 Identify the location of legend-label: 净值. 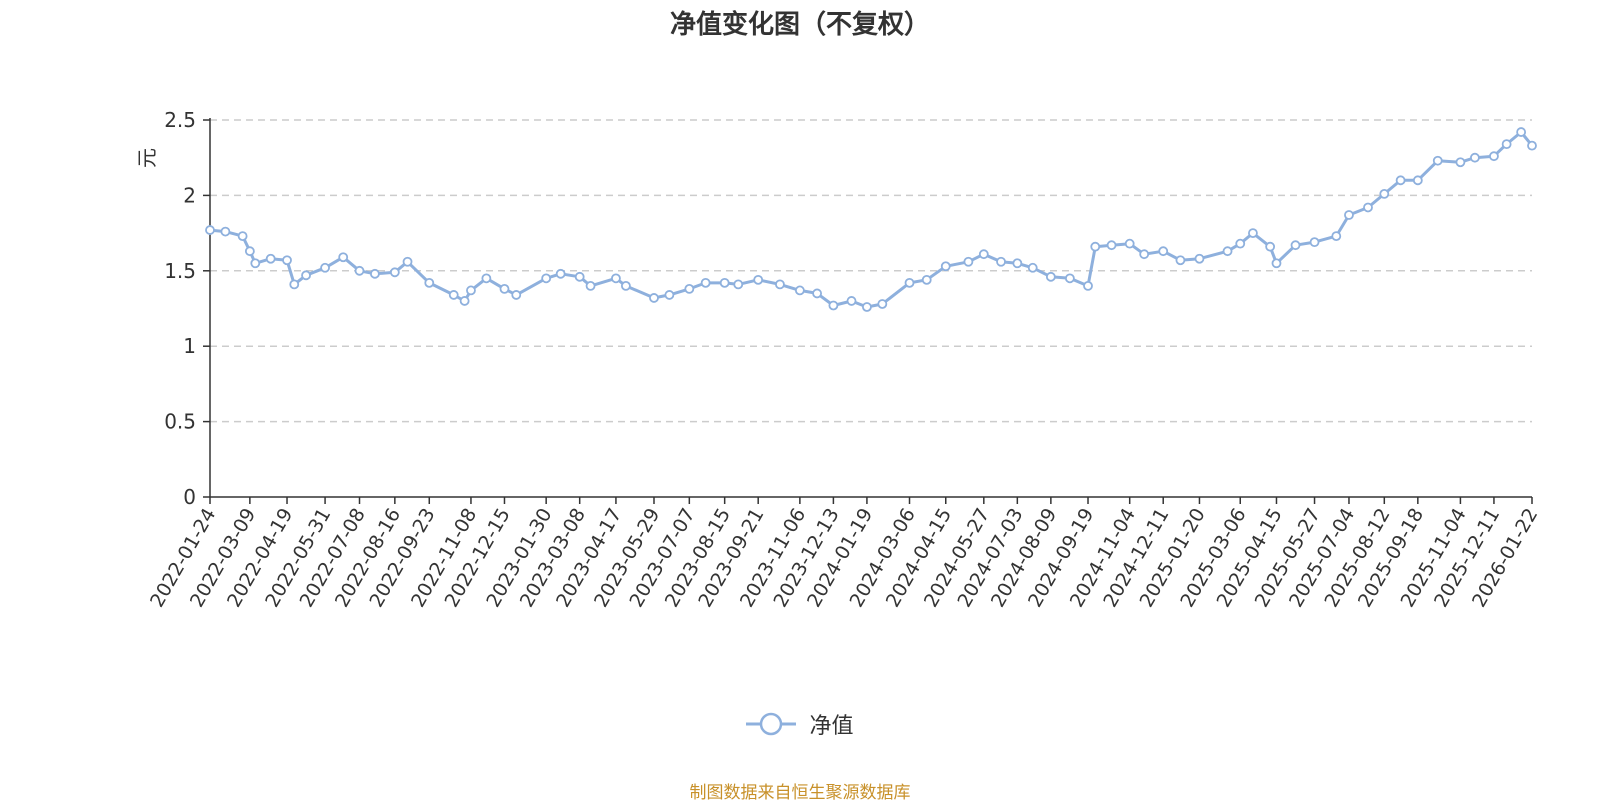
(831, 726).